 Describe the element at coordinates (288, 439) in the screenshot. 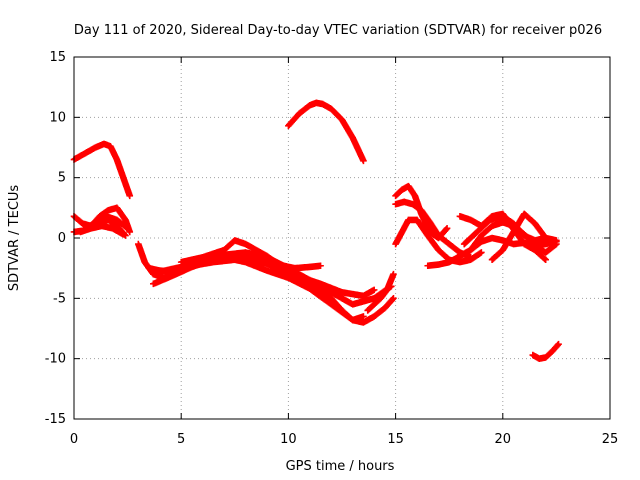

I see `x-tick-label: 10` at that location.